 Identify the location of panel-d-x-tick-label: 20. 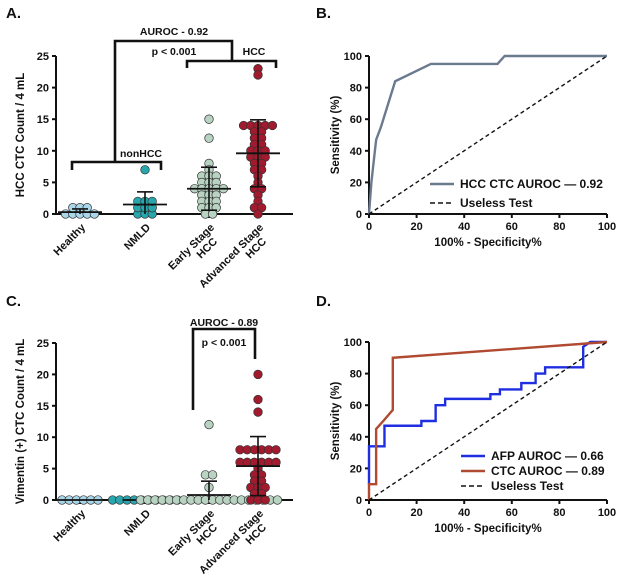
(416, 513).